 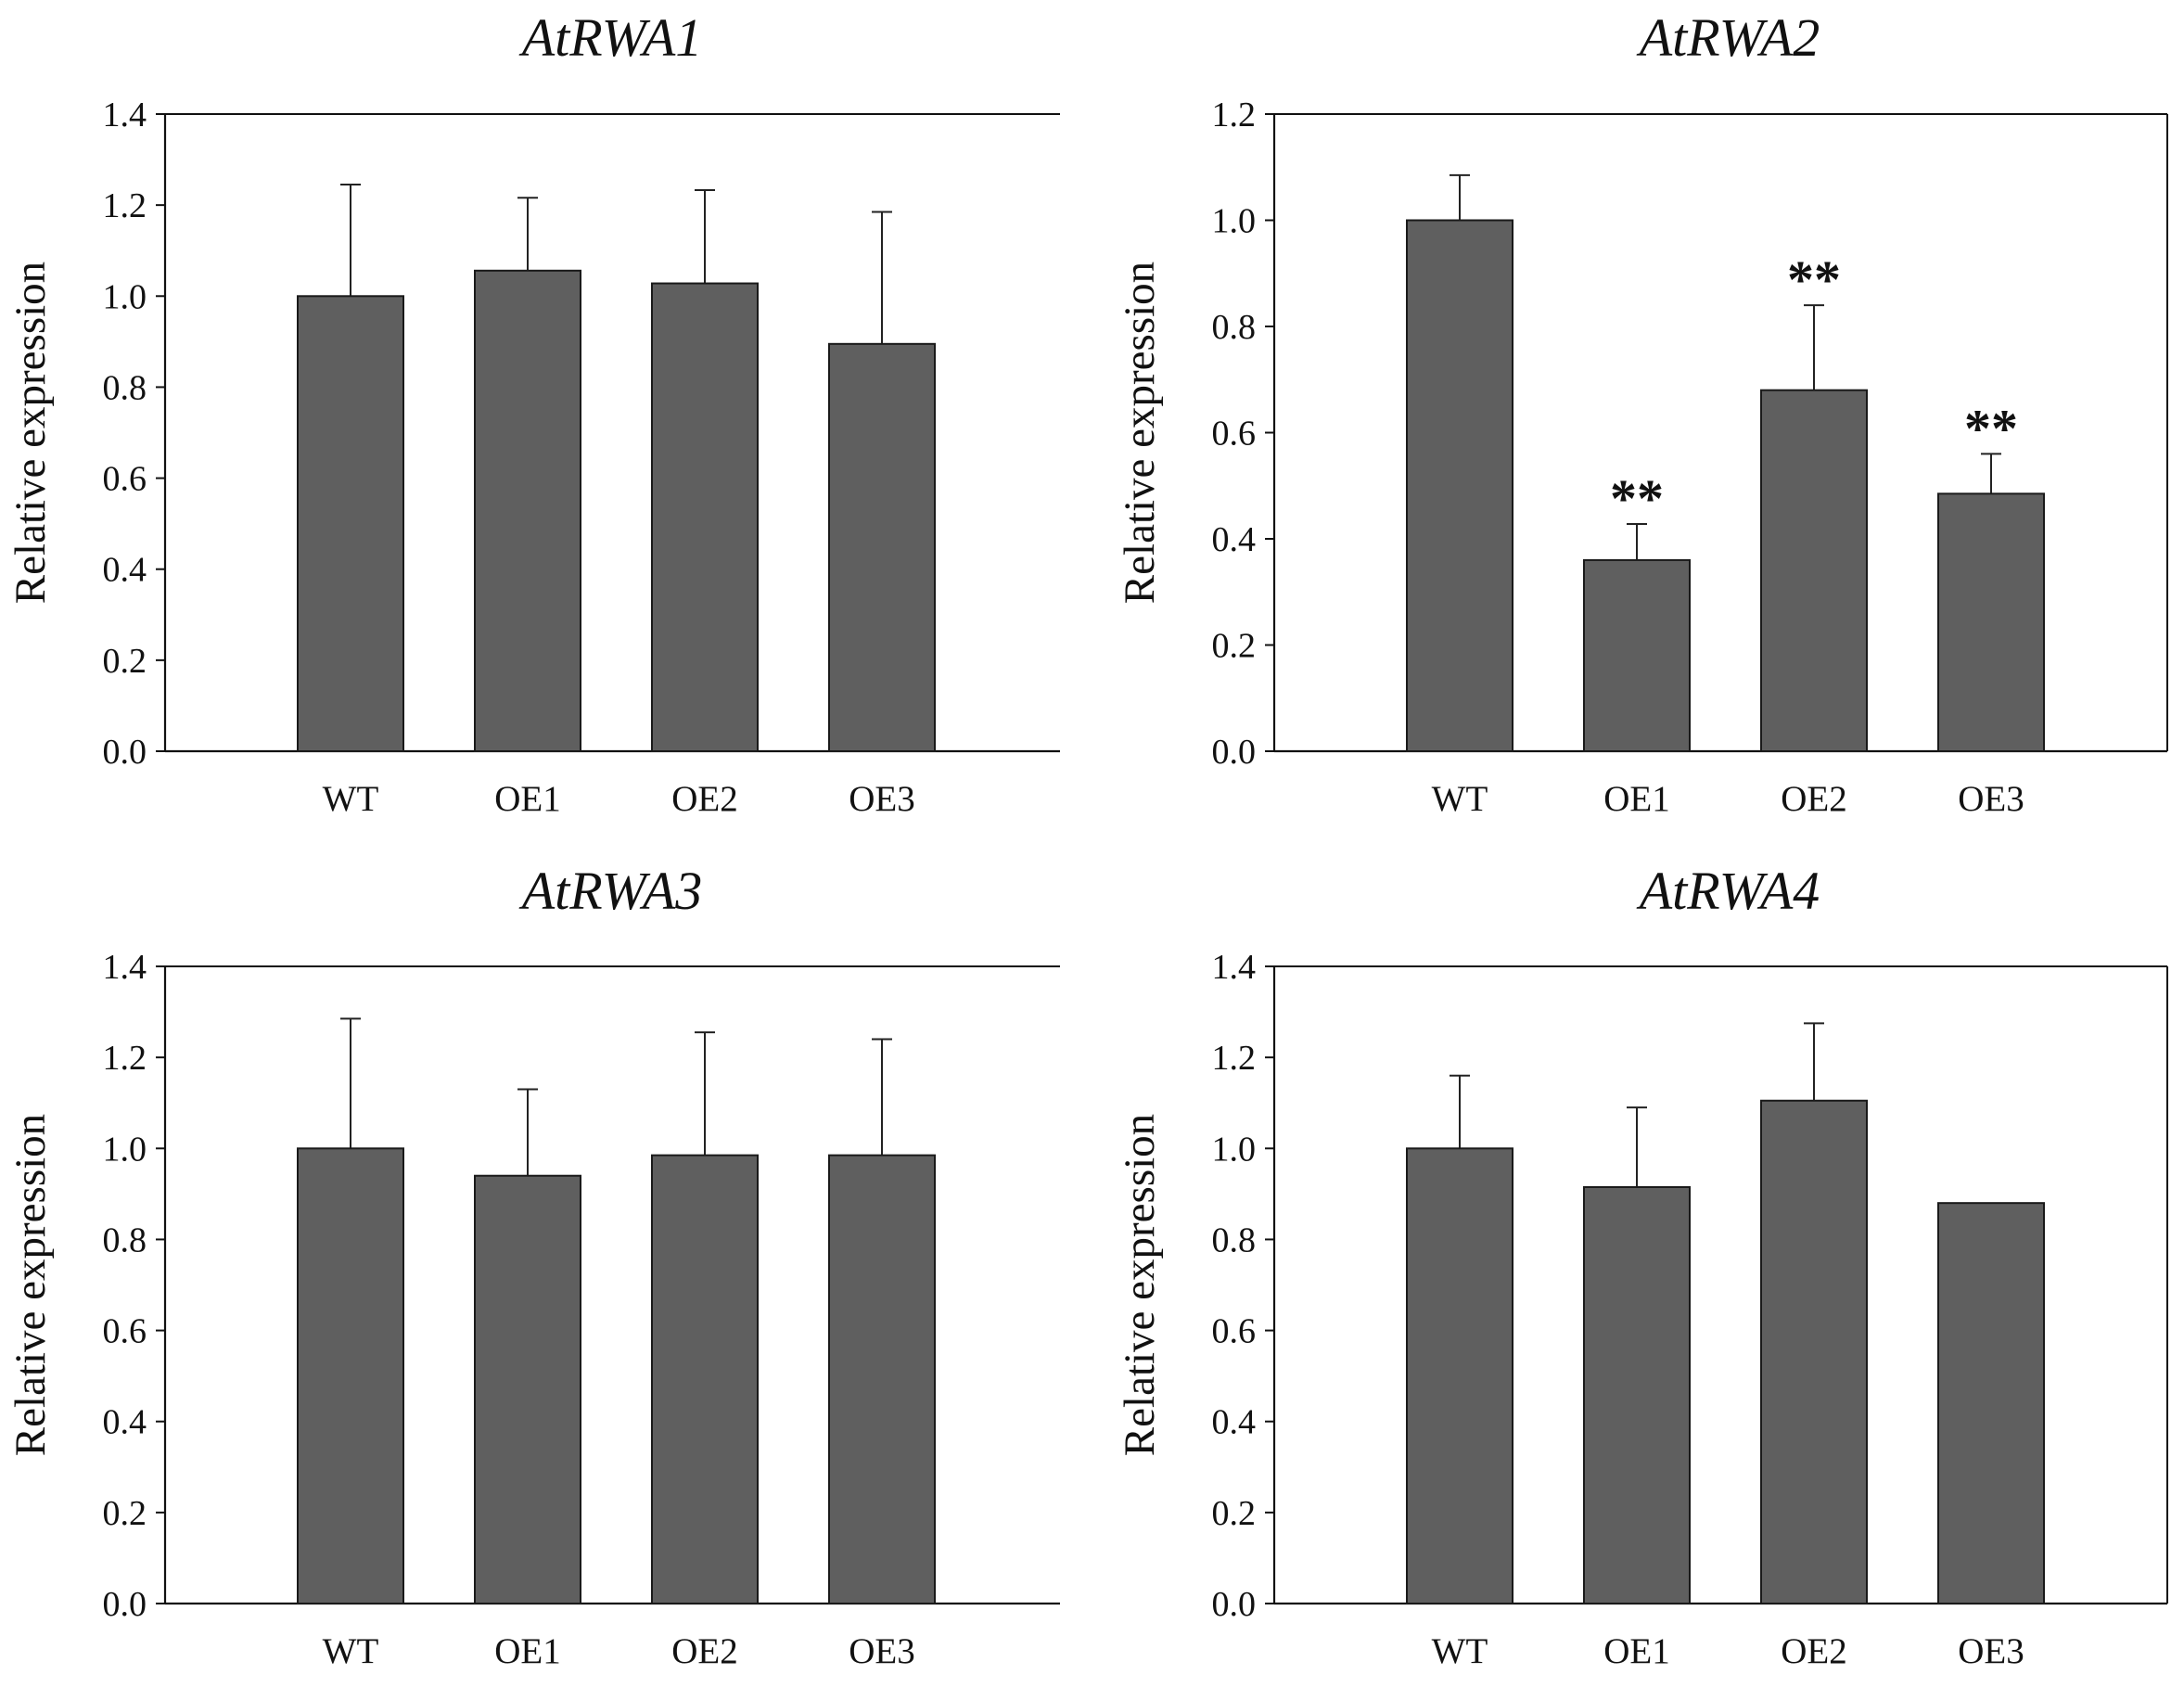 I want to click on chart-title: AtRWA1, so click(x=610, y=37).